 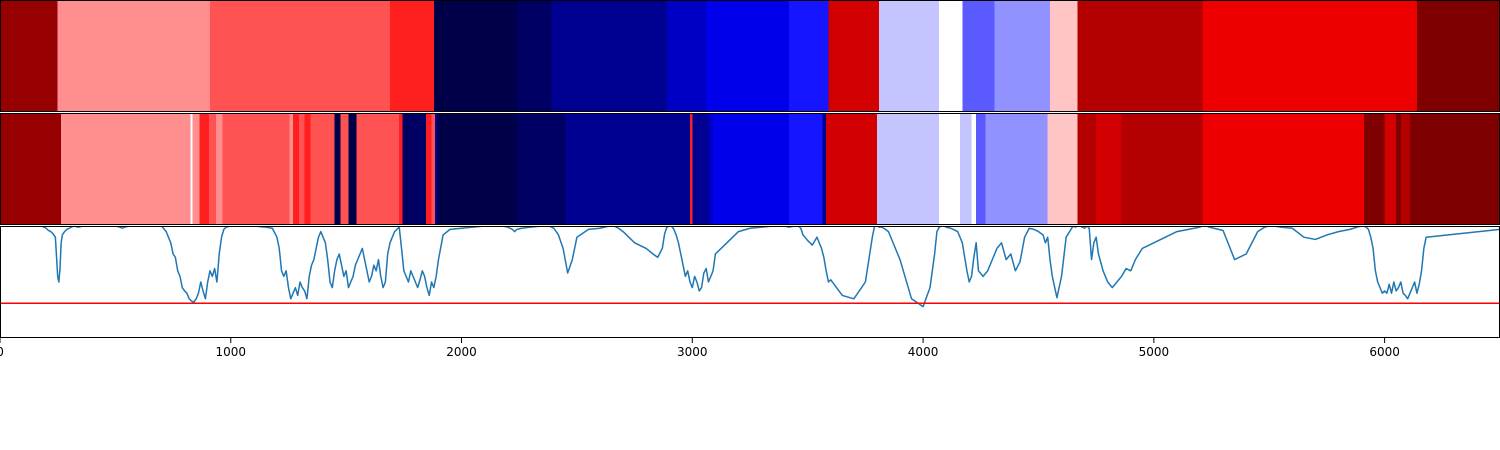 What do you see at coordinates (692, 352) in the screenshot?
I see `x-tick-label: 3000` at bounding box center [692, 352].